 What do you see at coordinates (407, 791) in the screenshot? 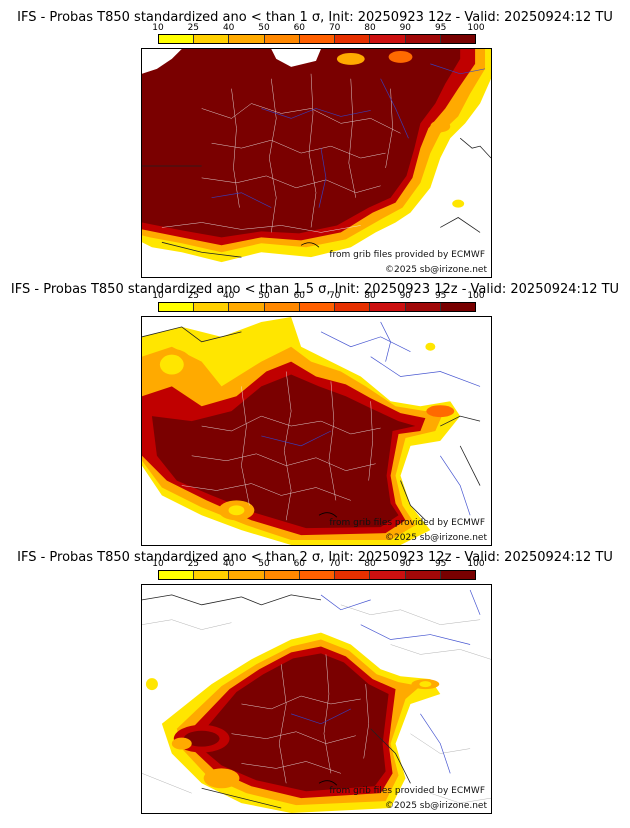
I see `panel-3-source-credit: from grib files provided by ECMWF` at bounding box center [407, 791].